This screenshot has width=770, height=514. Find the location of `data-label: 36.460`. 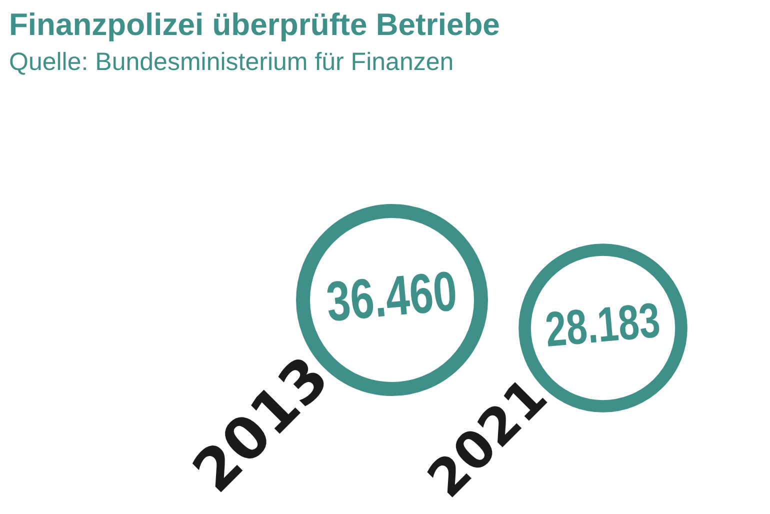

data-label: 36.460 is located at coordinates (392, 296).